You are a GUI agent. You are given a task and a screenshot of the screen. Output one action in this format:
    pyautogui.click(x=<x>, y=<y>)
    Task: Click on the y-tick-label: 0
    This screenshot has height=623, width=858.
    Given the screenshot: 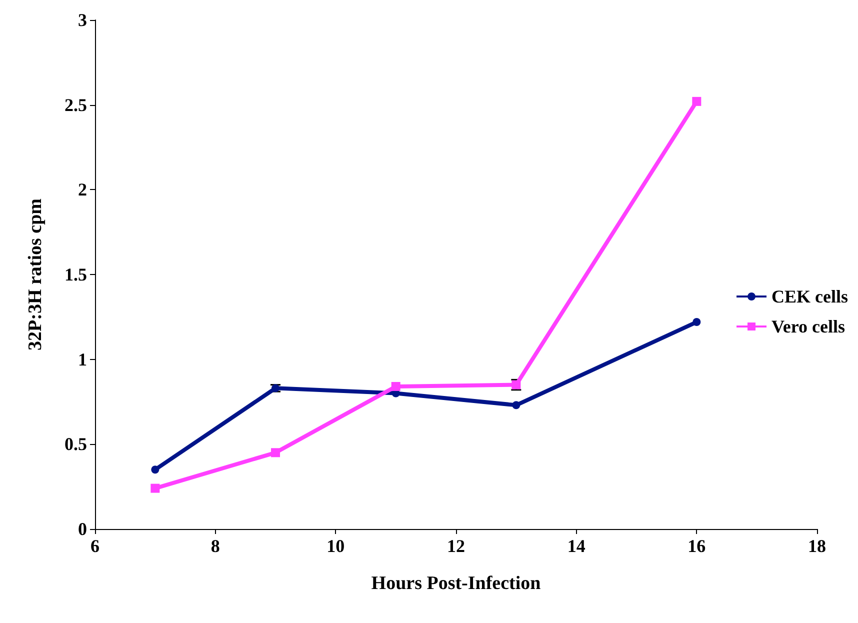 What is the action you would take?
    pyautogui.click(x=82, y=529)
    